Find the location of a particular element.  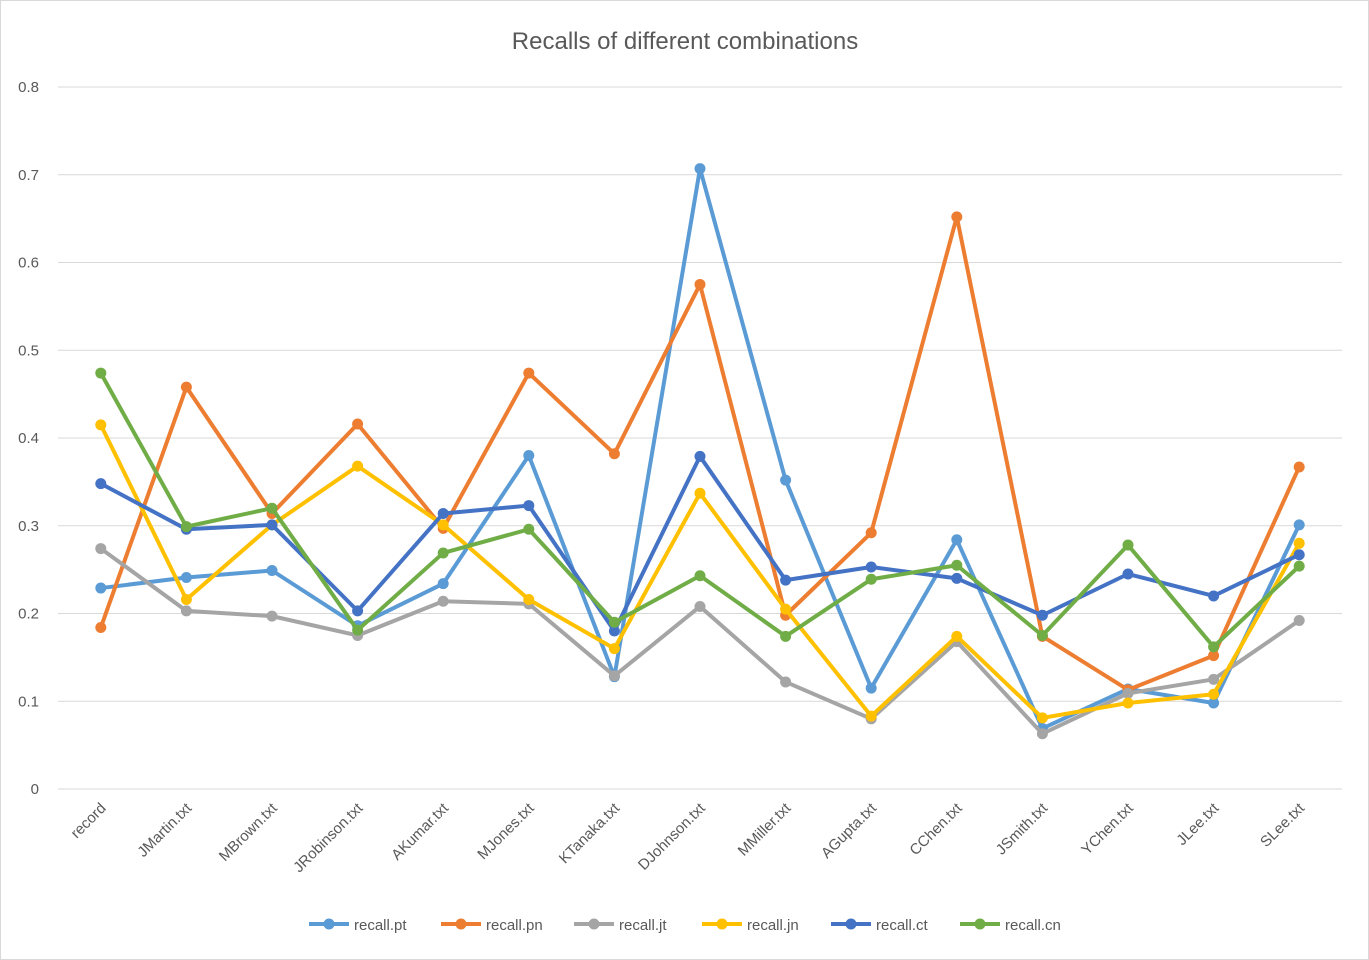

y-tick-label: 0.3 is located at coordinates (28, 526).